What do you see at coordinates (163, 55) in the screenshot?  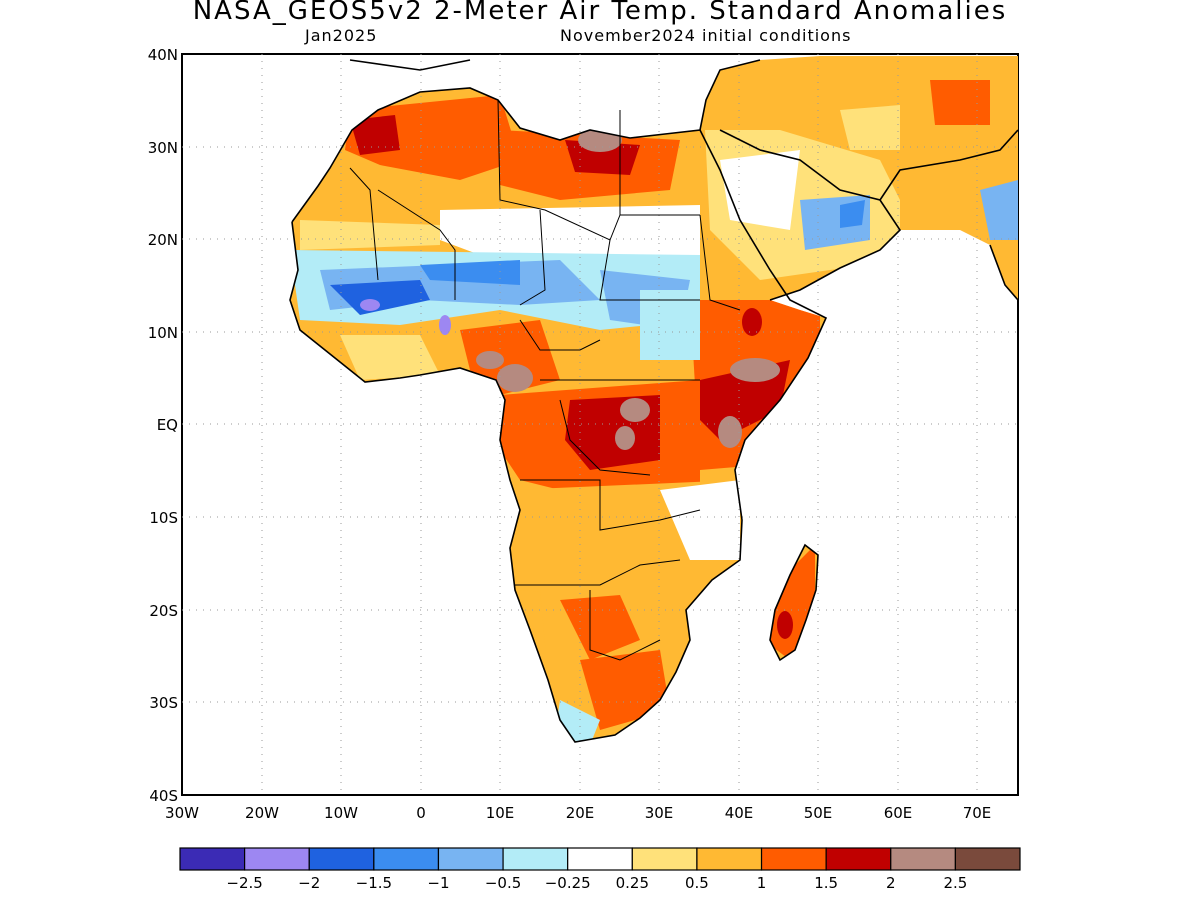 I see `ytick-label: 40N` at bounding box center [163, 55].